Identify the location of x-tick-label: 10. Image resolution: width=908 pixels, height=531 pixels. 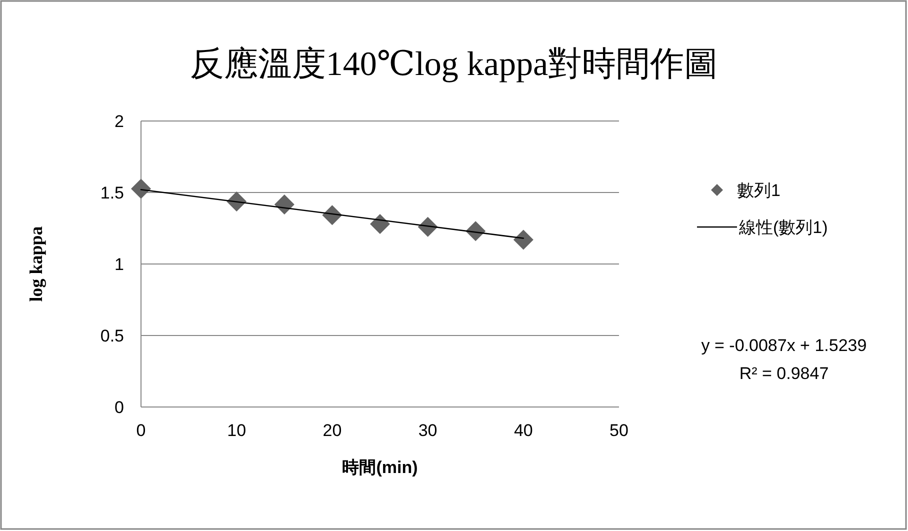
(236, 430).